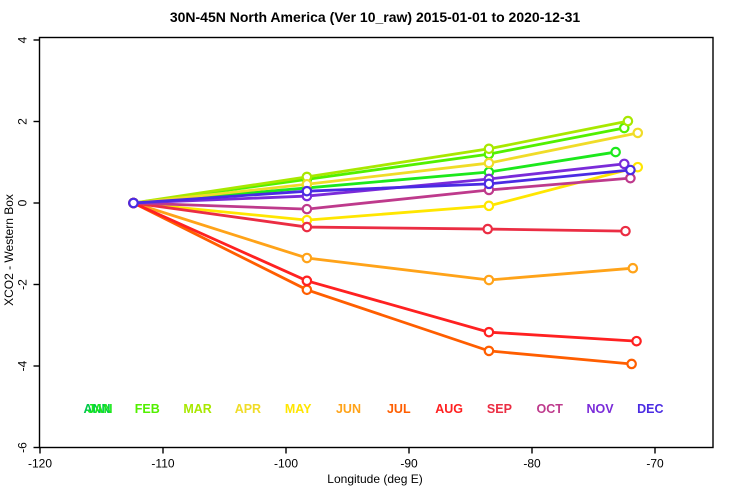 Image resolution: width=750 pixels, height=500 pixels. I want to click on legend-label-ann: ANN, so click(96, 409).